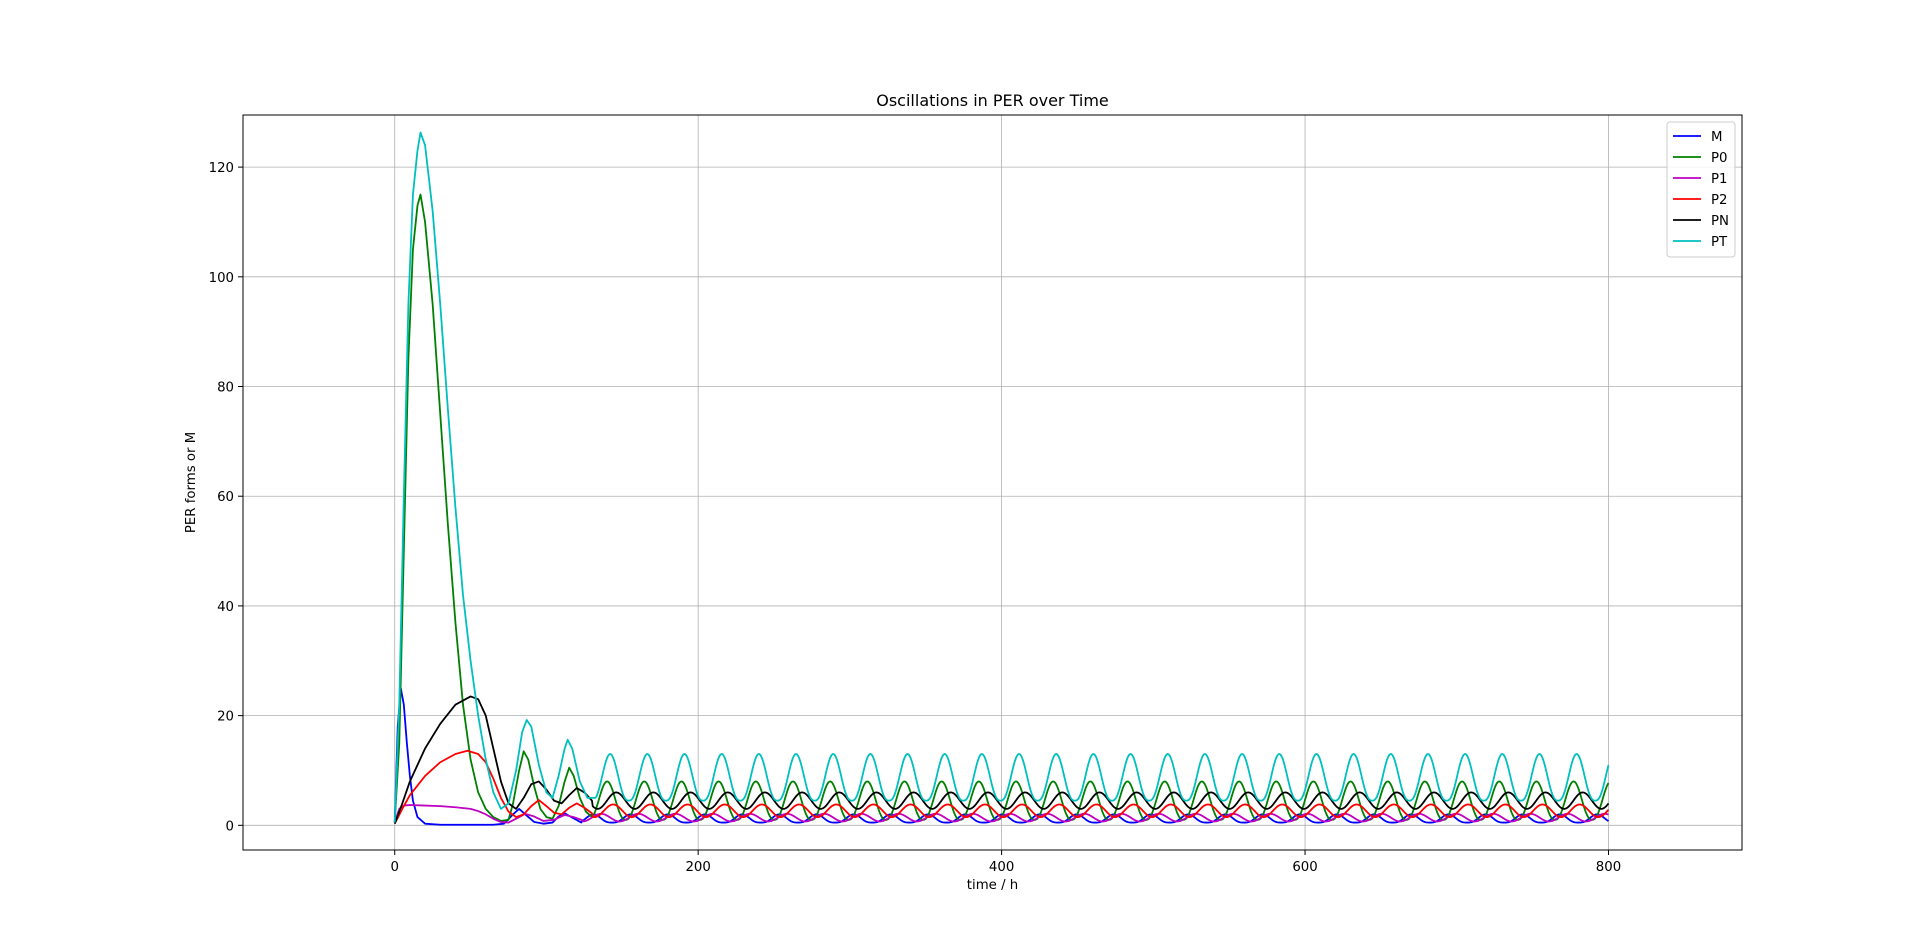 Image resolution: width=1920 pixels, height=947 pixels. Describe the element at coordinates (1719, 200) in the screenshot. I see `legend-label-p2: P2` at that location.